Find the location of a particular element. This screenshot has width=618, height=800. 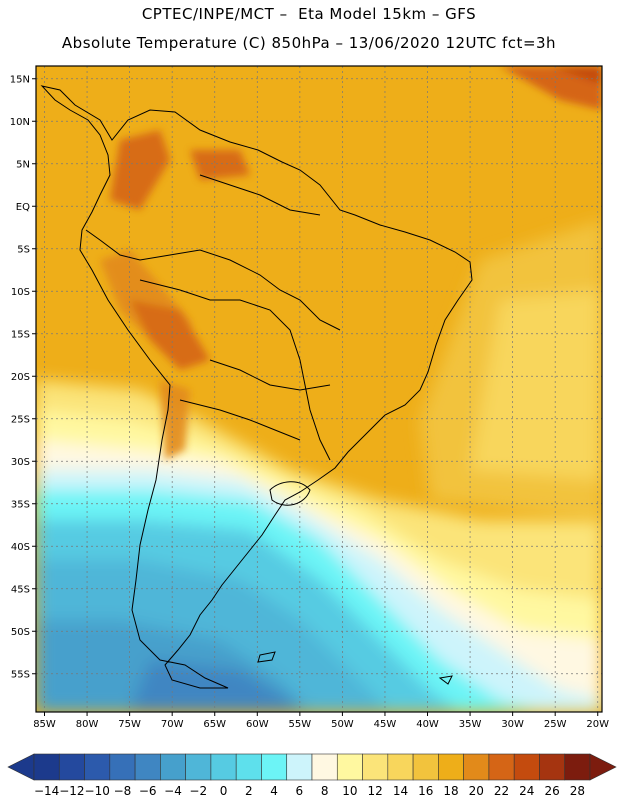

colorbar-label: −2 is located at coordinates (198, 791).